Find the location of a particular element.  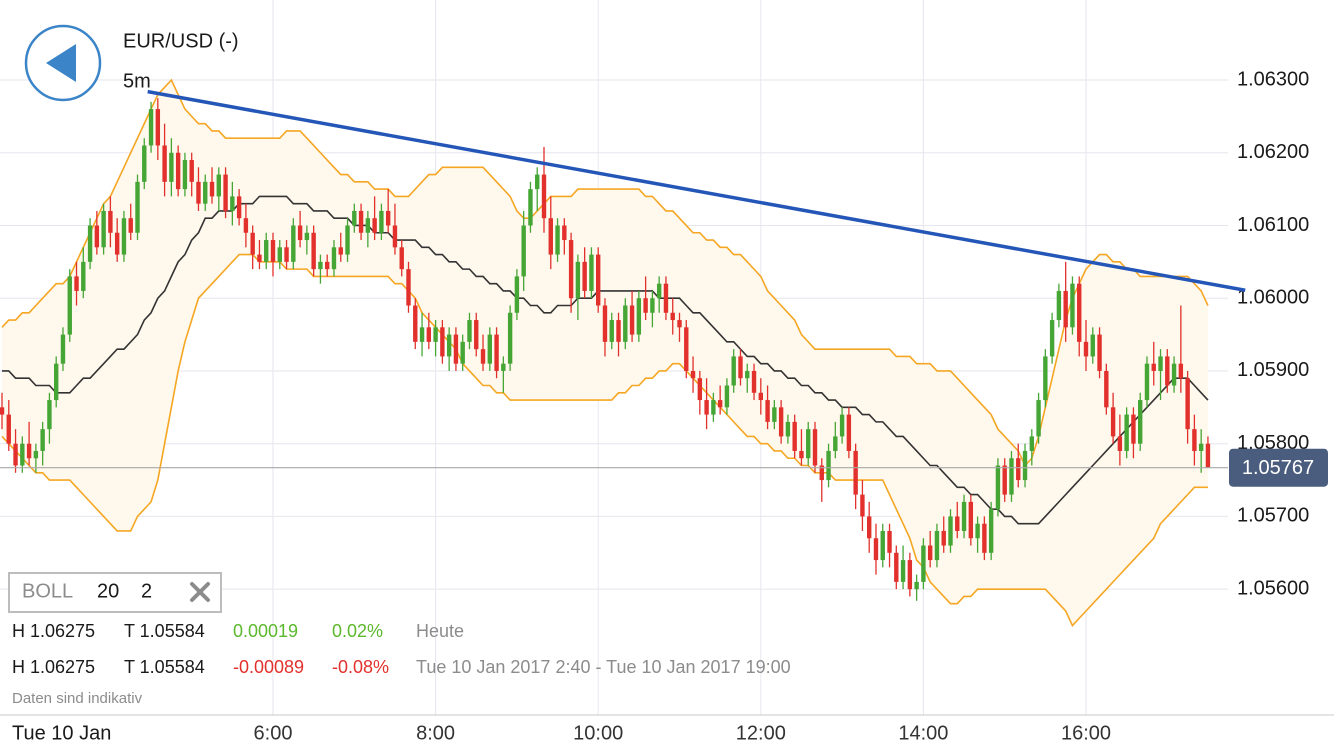

y-tick-label: 1.06100 is located at coordinates (1273, 225).